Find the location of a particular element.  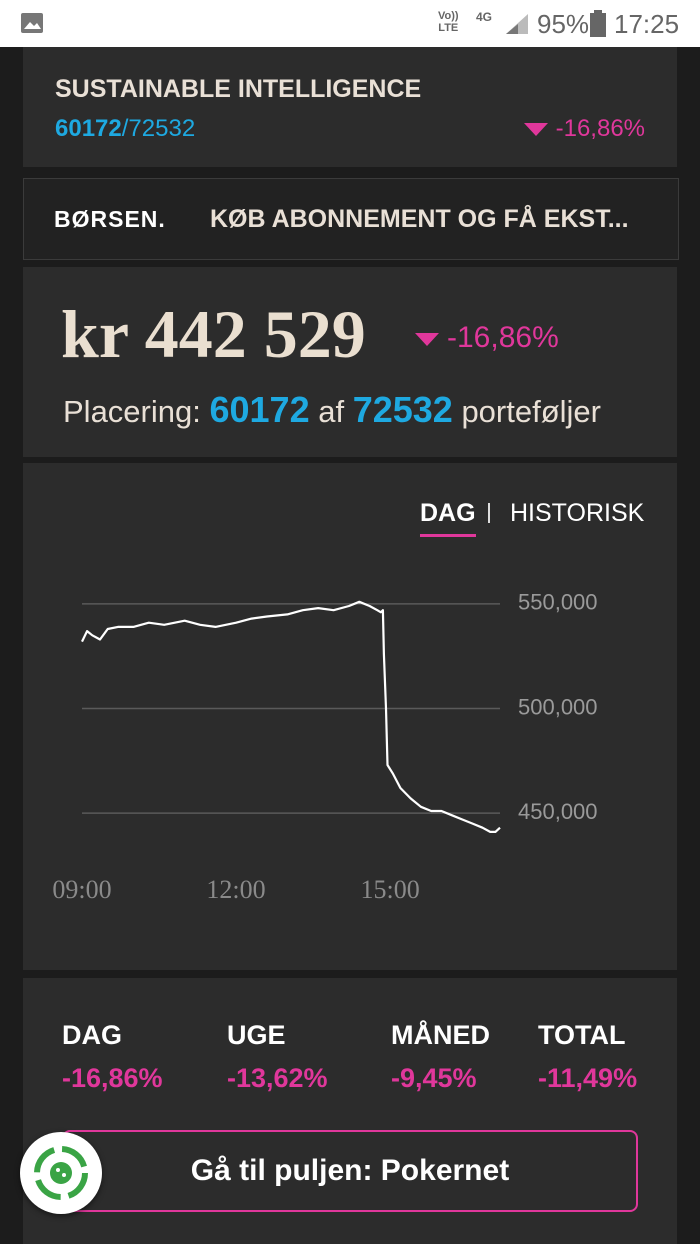

signal-icon is located at coordinates (517, 24).